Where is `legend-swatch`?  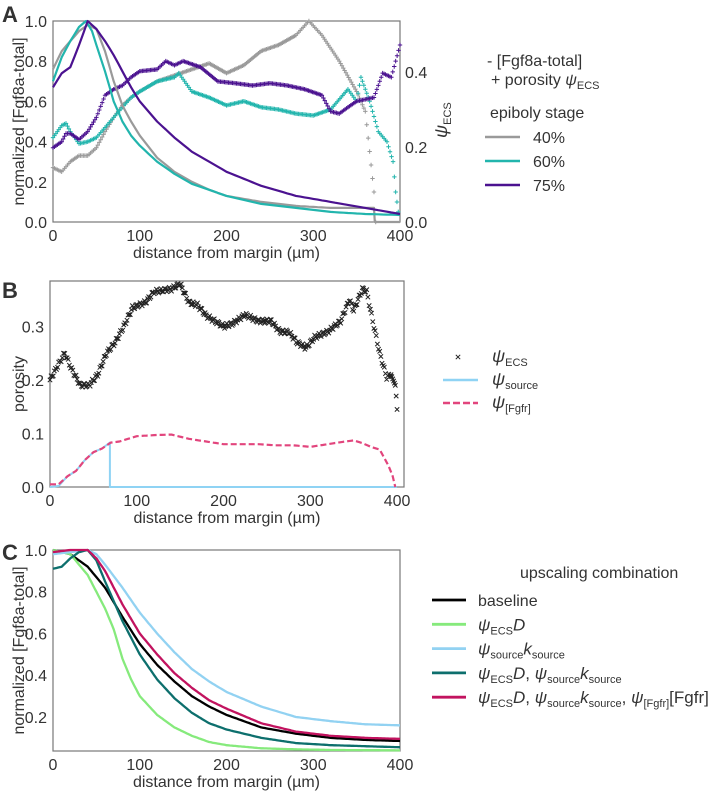 legend-swatch is located at coordinates (458, 357).